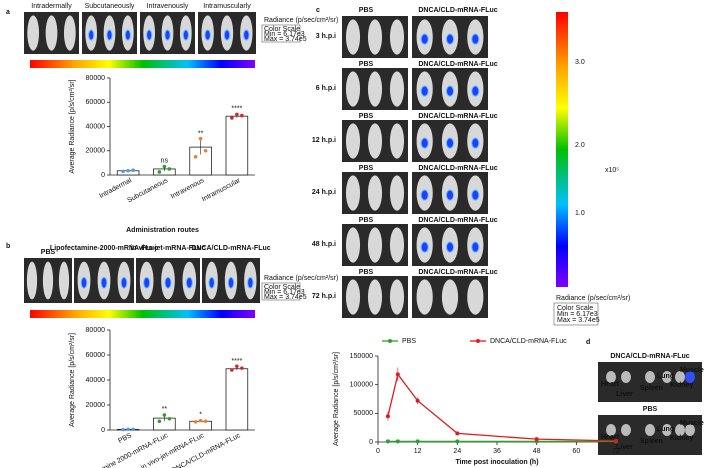 The height and width of the screenshot is (468, 720). I want to click on image-title: Intramuscularly, so click(227, 6).